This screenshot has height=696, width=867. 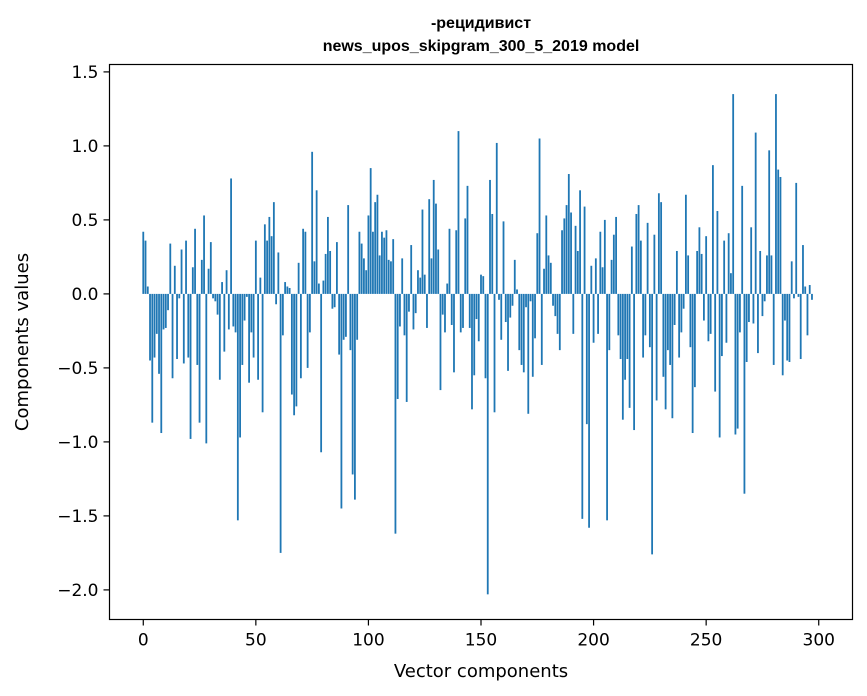 I want to click on x-tick-label: 150, so click(x=481, y=641).